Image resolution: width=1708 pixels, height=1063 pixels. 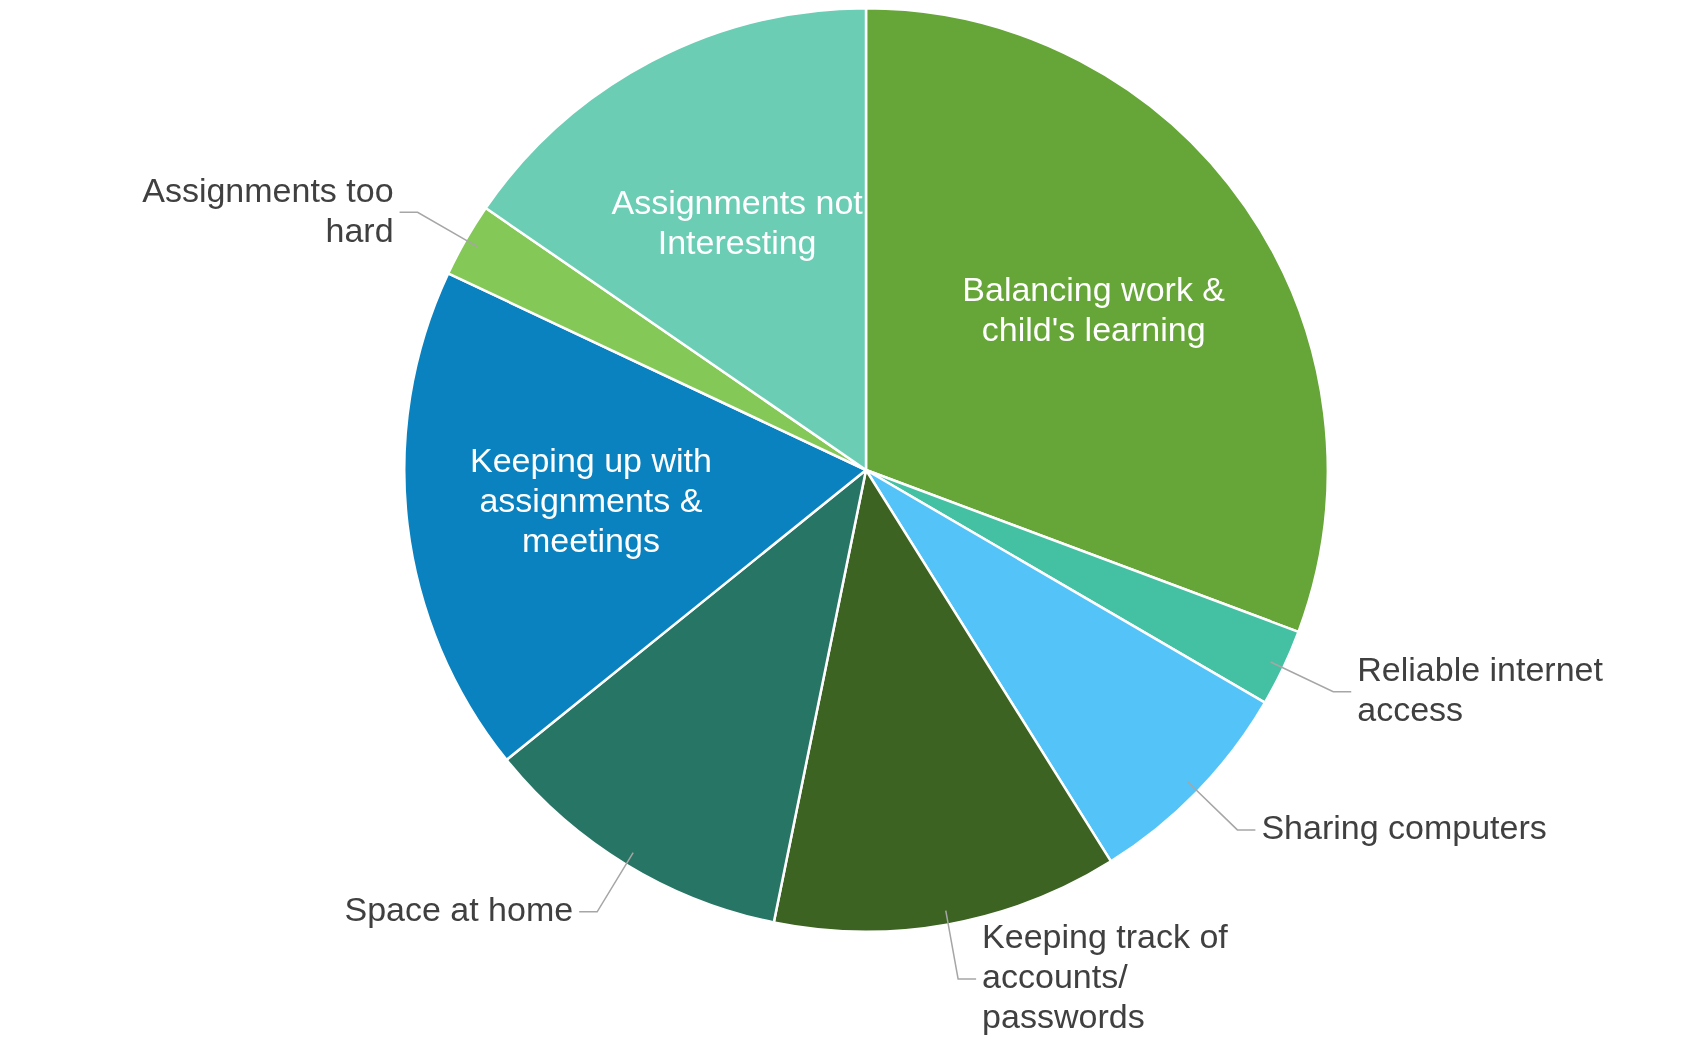 What do you see at coordinates (1480, 689) in the screenshot?
I see `slice-label: Reliable internet access` at bounding box center [1480, 689].